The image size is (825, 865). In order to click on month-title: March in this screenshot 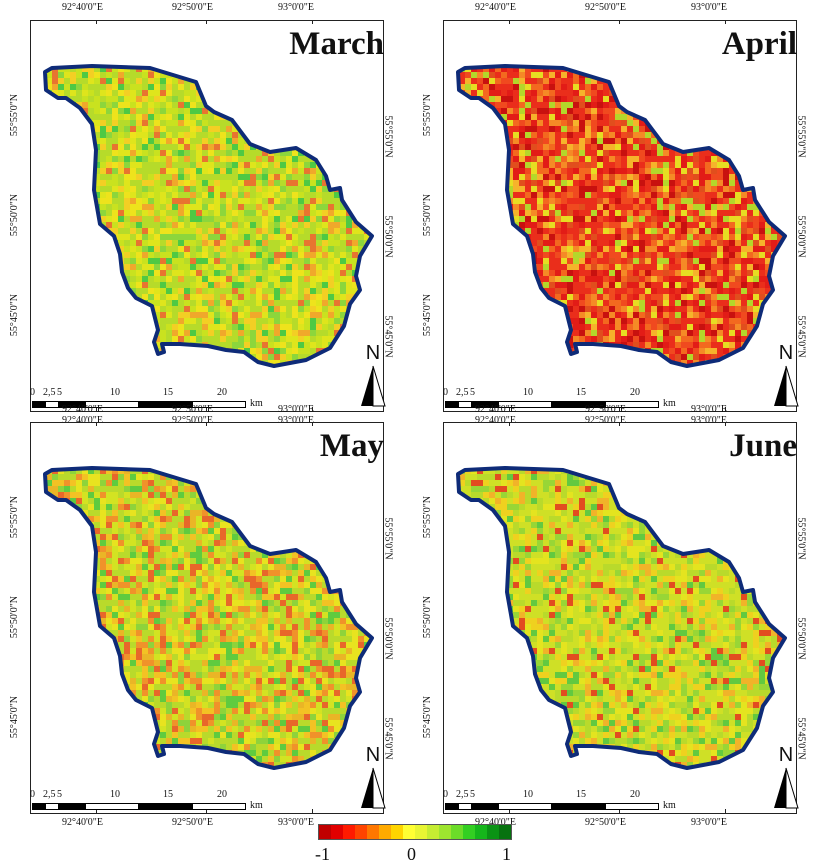, I will do `click(336, 44)`.